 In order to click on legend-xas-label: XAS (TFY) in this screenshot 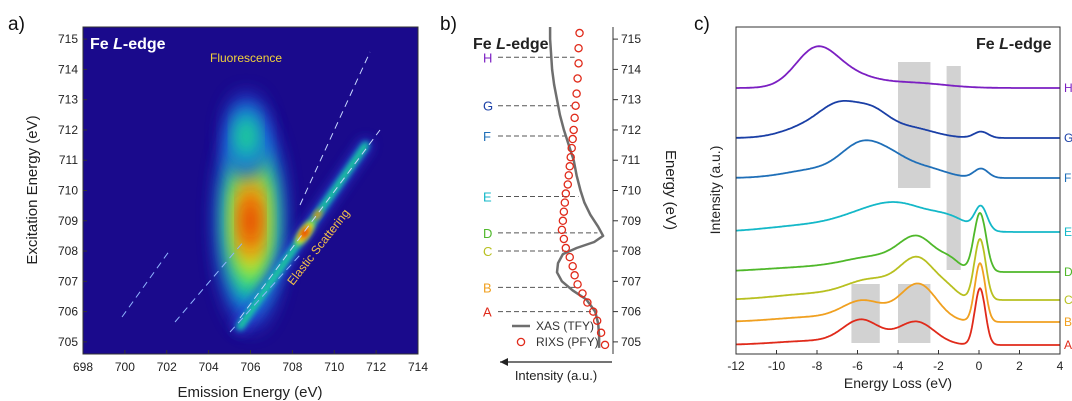, I will do `click(565, 326)`.